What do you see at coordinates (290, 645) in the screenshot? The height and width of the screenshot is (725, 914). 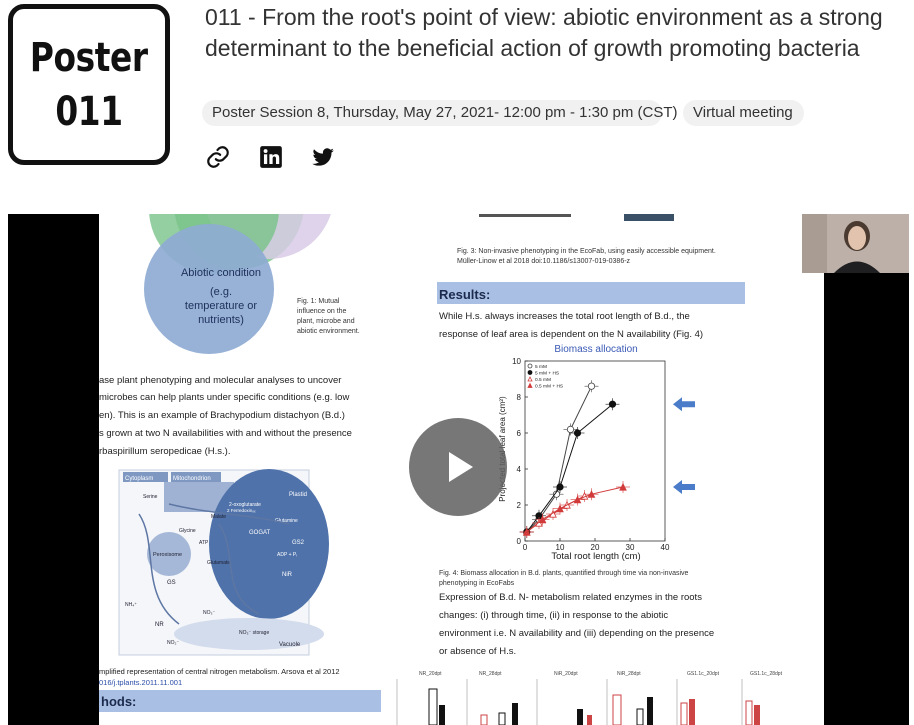 I see `pathway-label-vacuole: Vacuole` at bounding box center [290, 645].